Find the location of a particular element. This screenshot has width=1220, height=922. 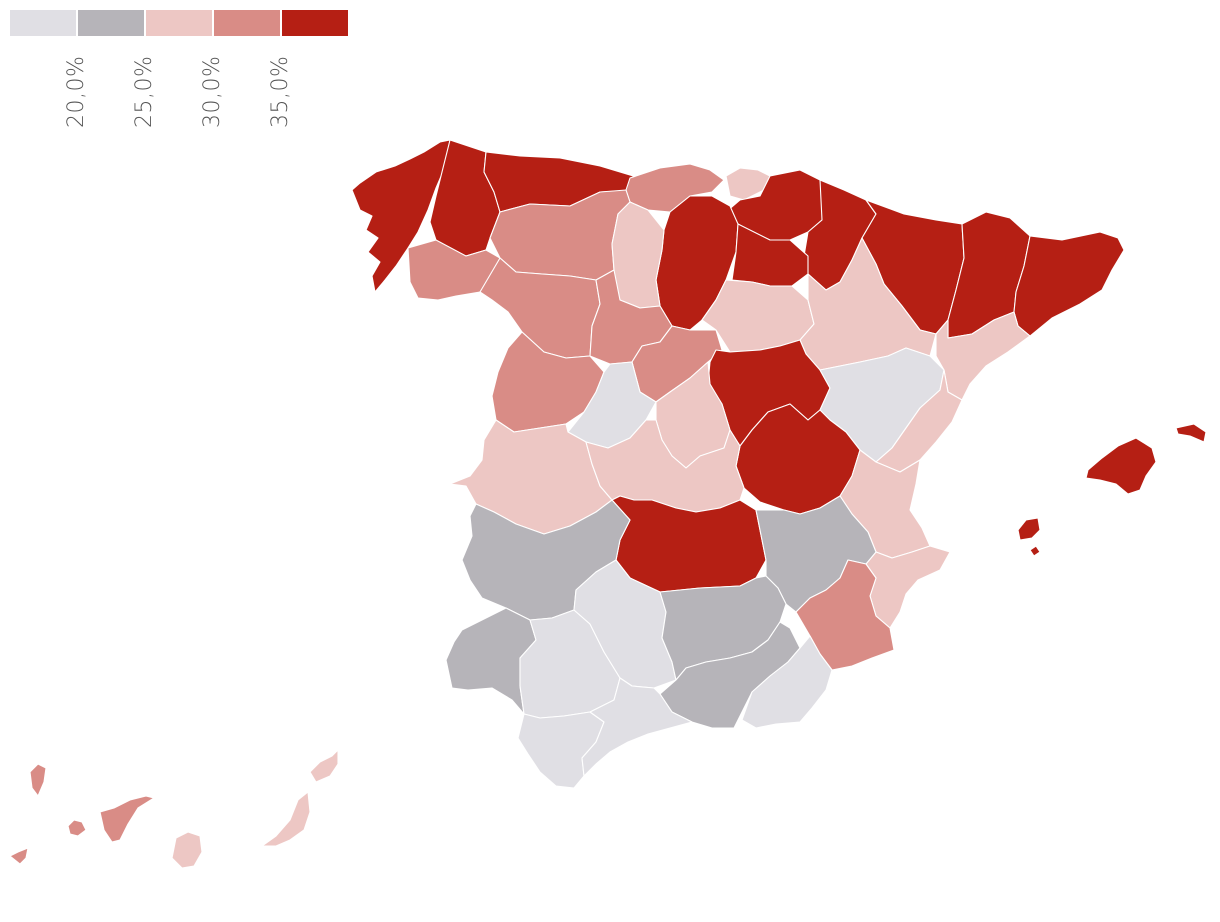

region-el-hierro is located at coordinates (19, 856).